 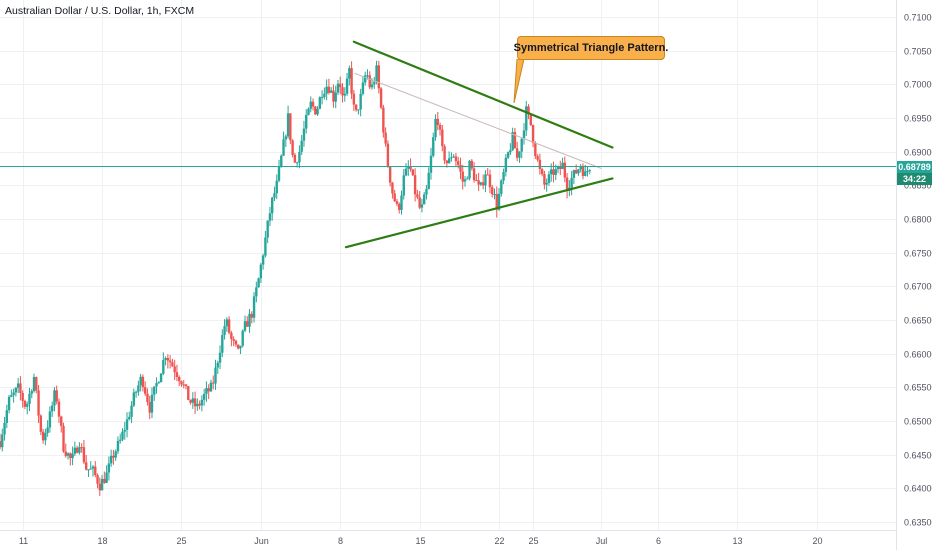 I want to click on trendline-thin, so click(x=478, y=120).